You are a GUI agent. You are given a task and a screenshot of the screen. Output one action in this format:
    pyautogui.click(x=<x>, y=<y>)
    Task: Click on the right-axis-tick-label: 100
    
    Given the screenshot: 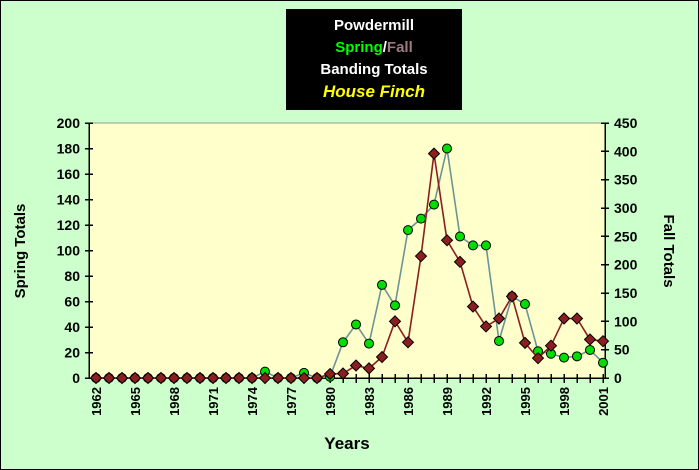 What is the action you would take?
    pyautogui.click(x=626, y=321)
    